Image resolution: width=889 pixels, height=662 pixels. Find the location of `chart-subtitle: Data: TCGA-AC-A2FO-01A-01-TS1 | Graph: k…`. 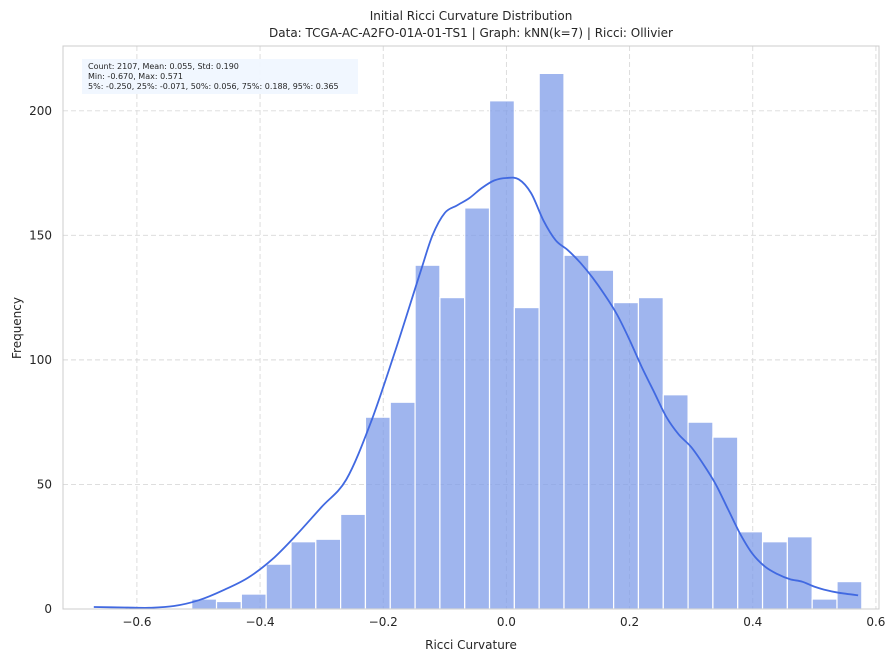

chart-subtitle: Data: TCGA-AC-A2FO-01A-01-TS1 | Graph: k… is located at coordinates (471, 33).